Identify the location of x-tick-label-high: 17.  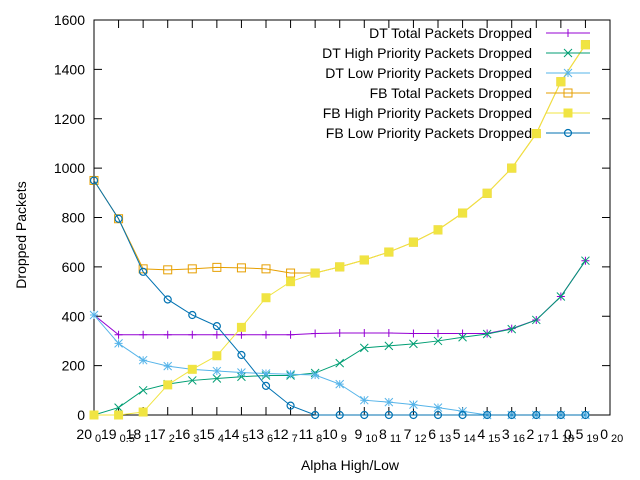
(158, 434).